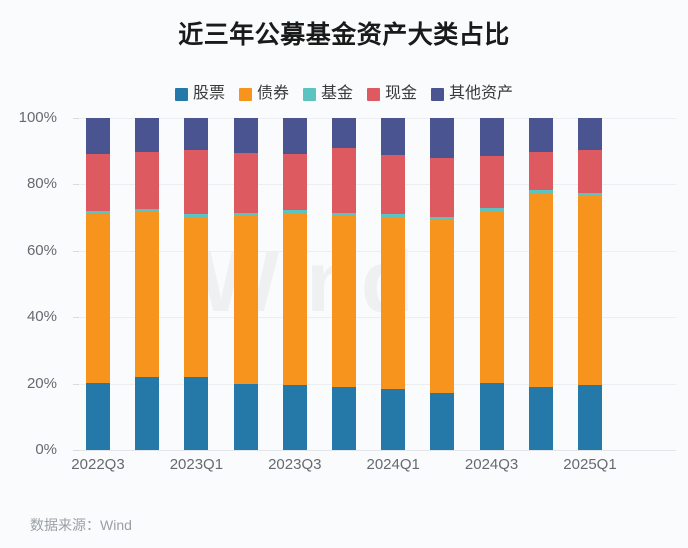 The image size is (688, 548). Describe the element at coordinates (393, 464) in the screenshot. I see `x-axis-tick-label-2024Q1: 2024Q1` at that location.